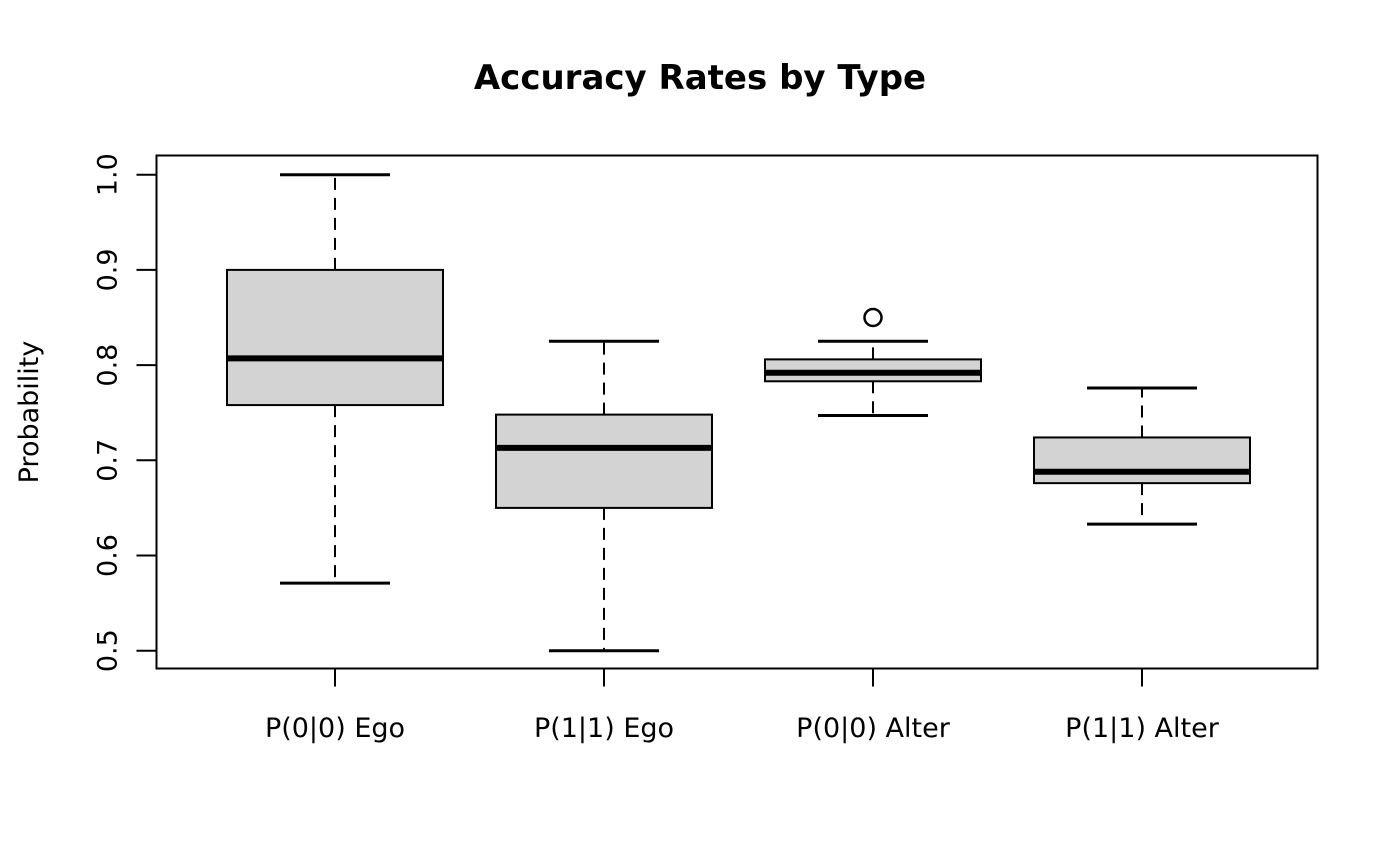 The width and height of the screenshot is (1400, 866). Describe the element at coordinates (108, 174) in the screenshot. I see `y-tick-label: 1.0` at that location.